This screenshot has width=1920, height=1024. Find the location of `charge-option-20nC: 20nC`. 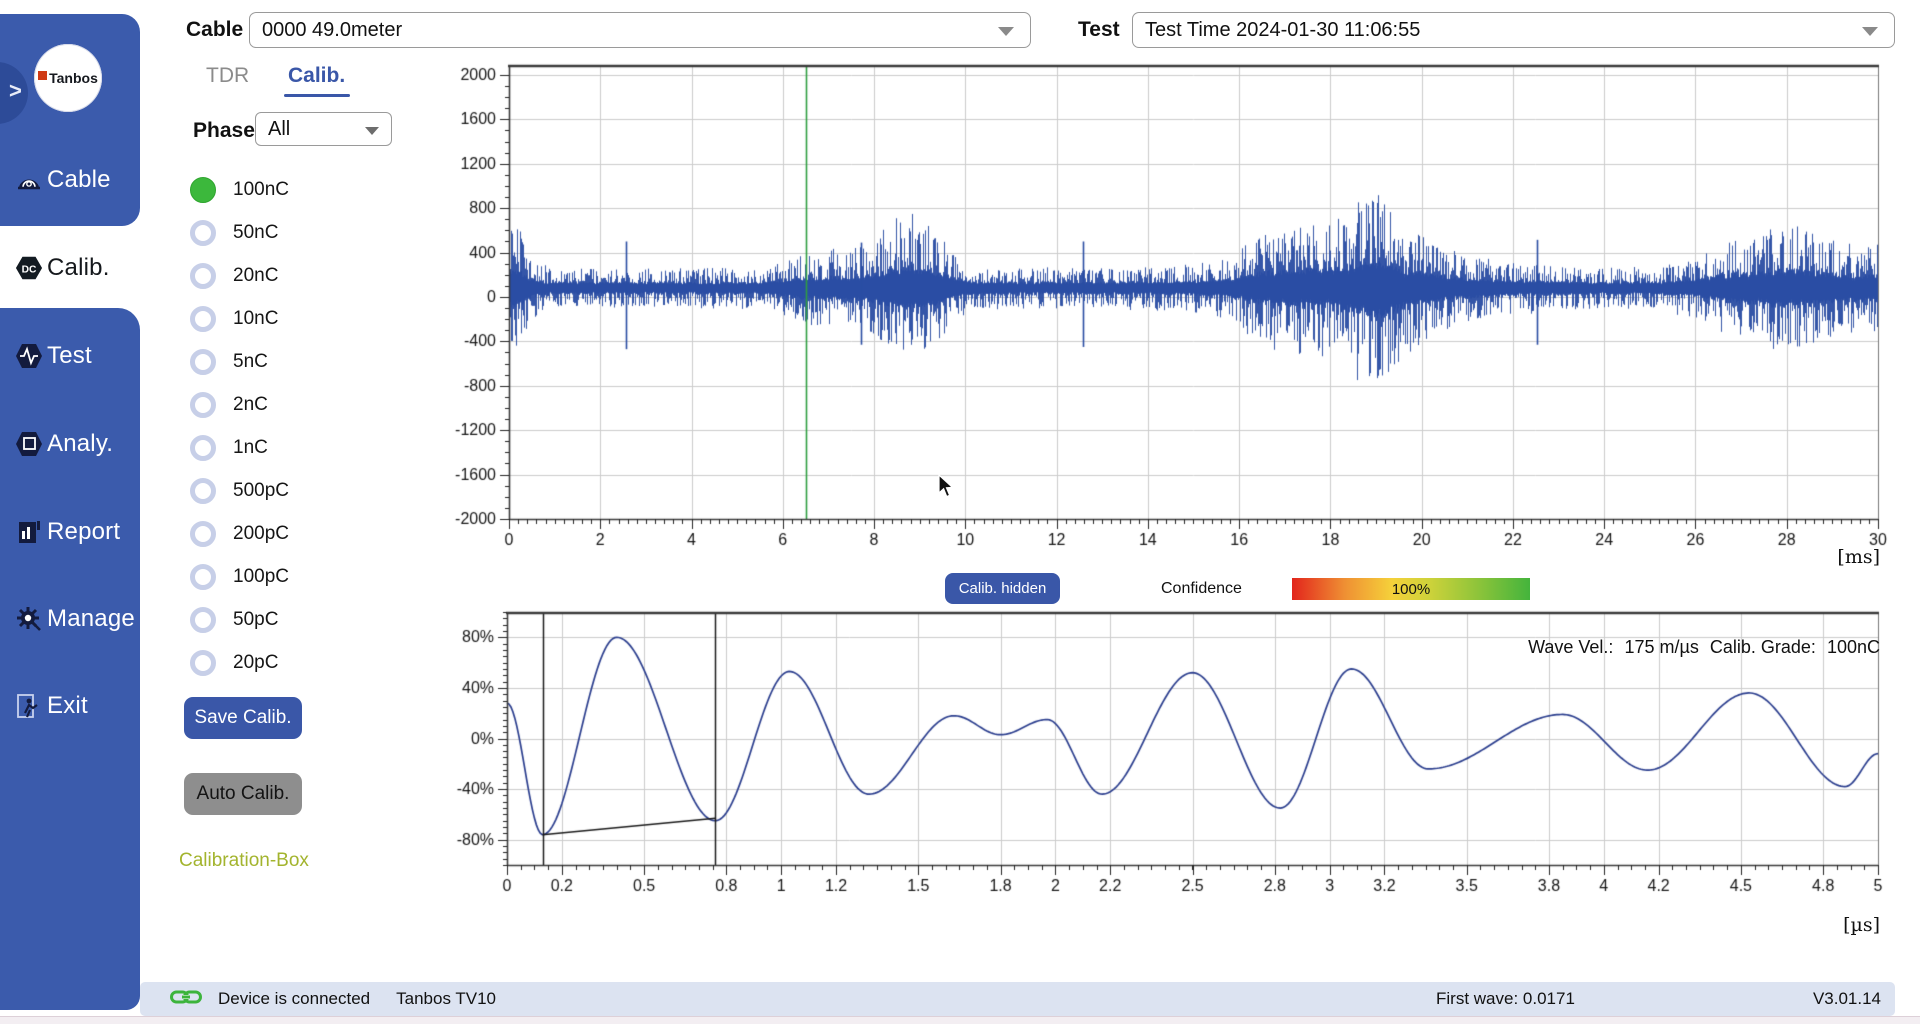

charge-option-20nC: 20nC is located at coordinates (234, 276).